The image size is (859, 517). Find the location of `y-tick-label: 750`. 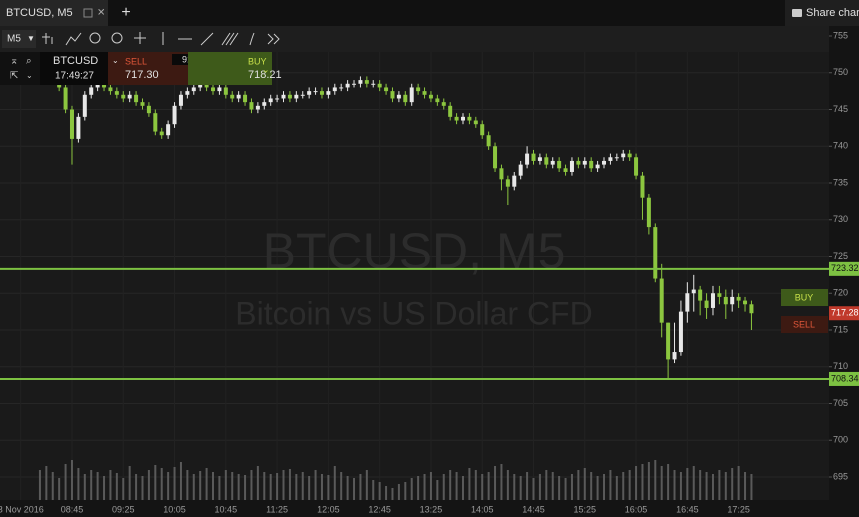

y-tick-label: 750 is located at coordinates (840, 72).